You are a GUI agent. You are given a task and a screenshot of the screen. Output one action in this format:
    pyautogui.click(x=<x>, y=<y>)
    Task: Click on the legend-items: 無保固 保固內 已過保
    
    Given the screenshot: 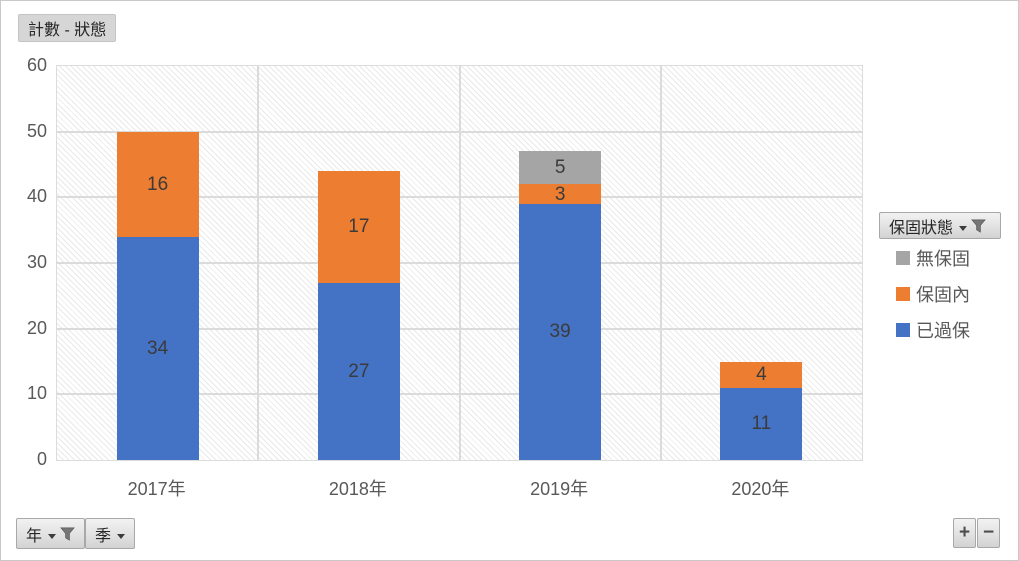 What is the action you would take?
    pyautogui.click(x=933, y=302)
    